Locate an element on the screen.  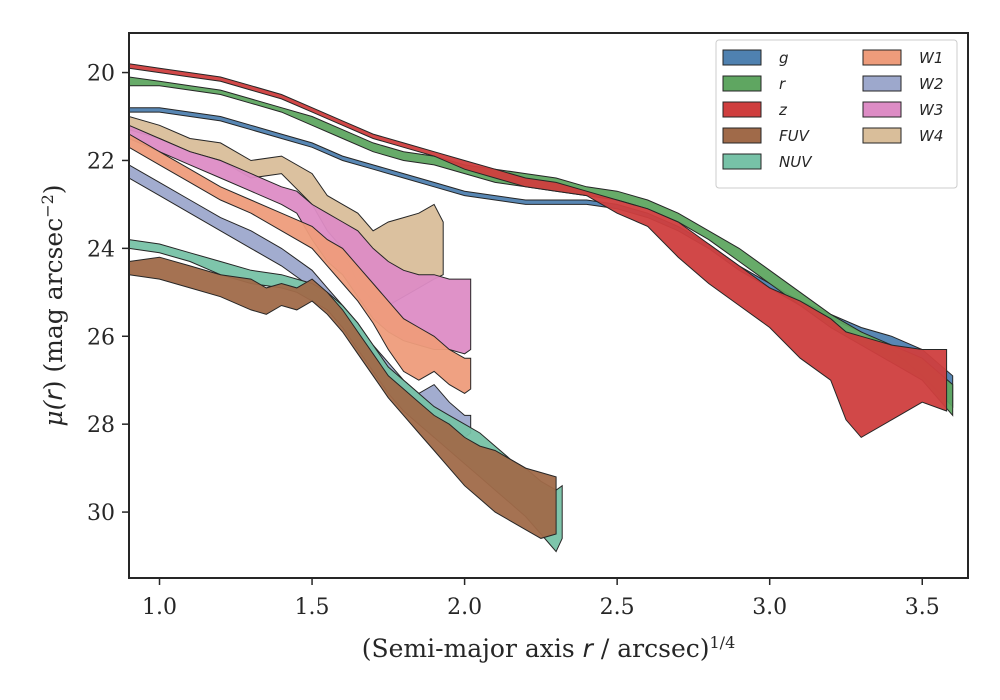
series-band-w1 is located at coordinates (300, 263).